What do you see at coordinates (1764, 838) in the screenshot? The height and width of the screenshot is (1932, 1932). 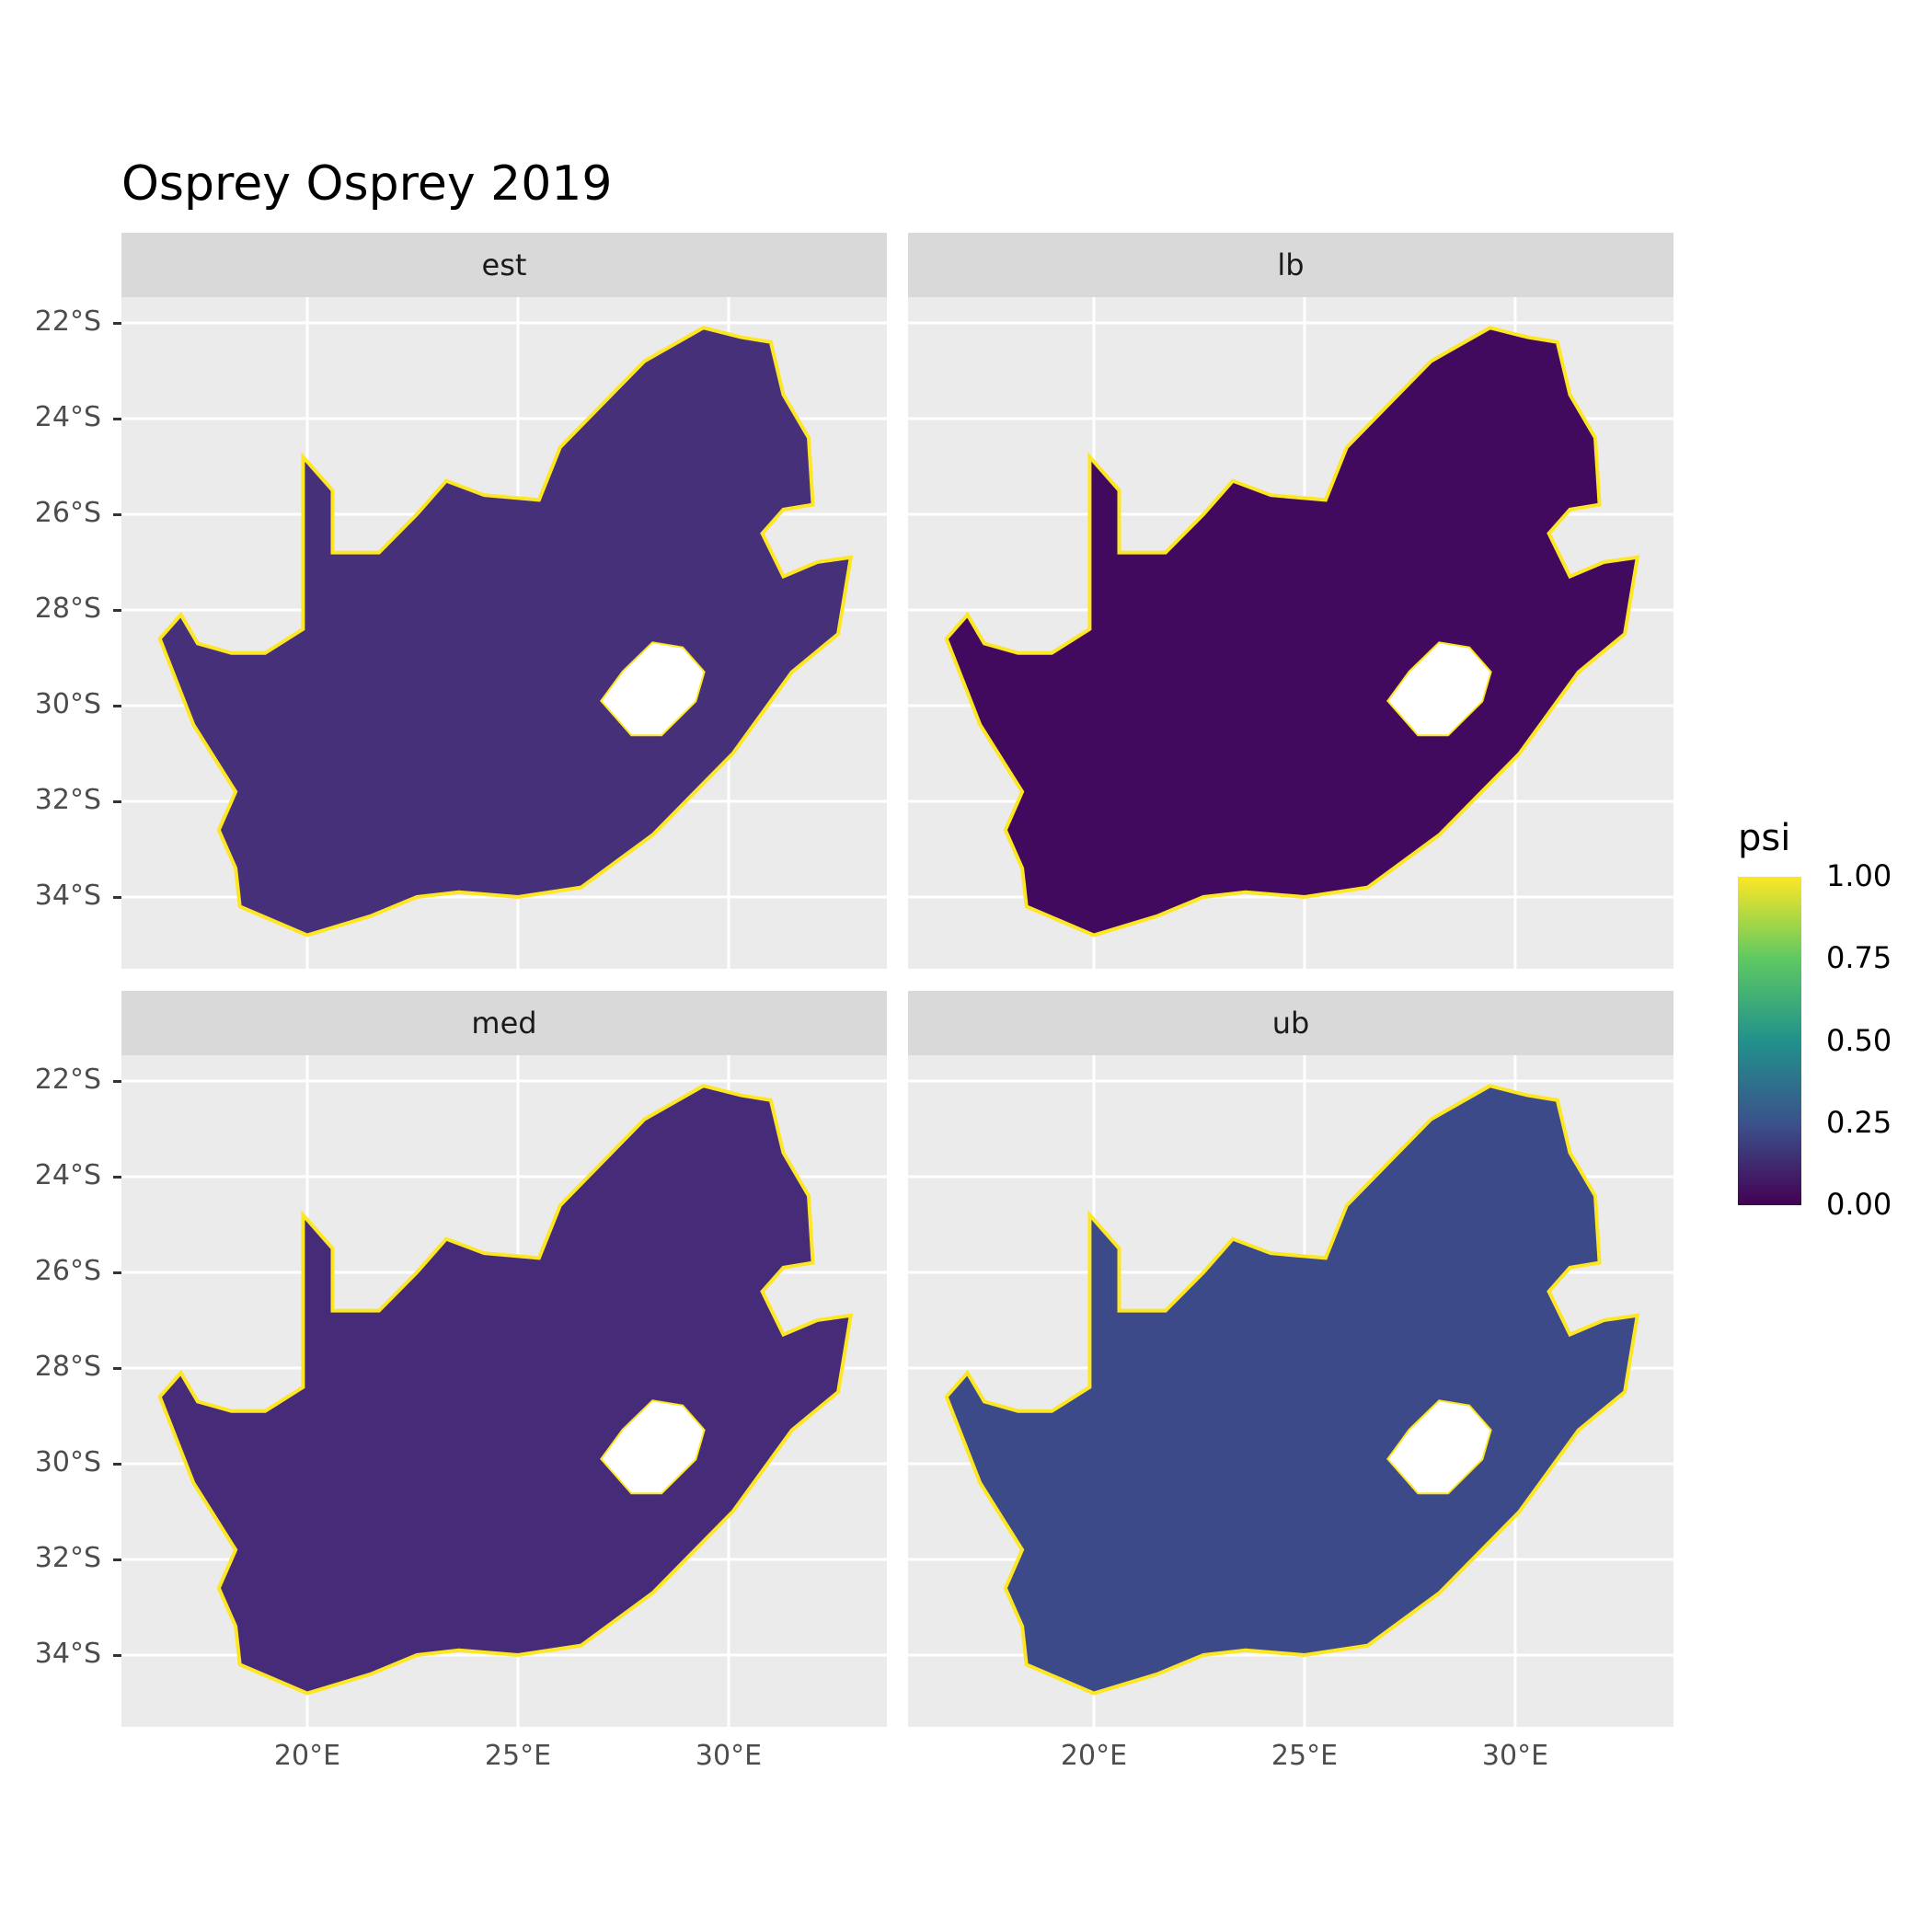 I see `legend-title: psi` at bounding box center [1764, 838].